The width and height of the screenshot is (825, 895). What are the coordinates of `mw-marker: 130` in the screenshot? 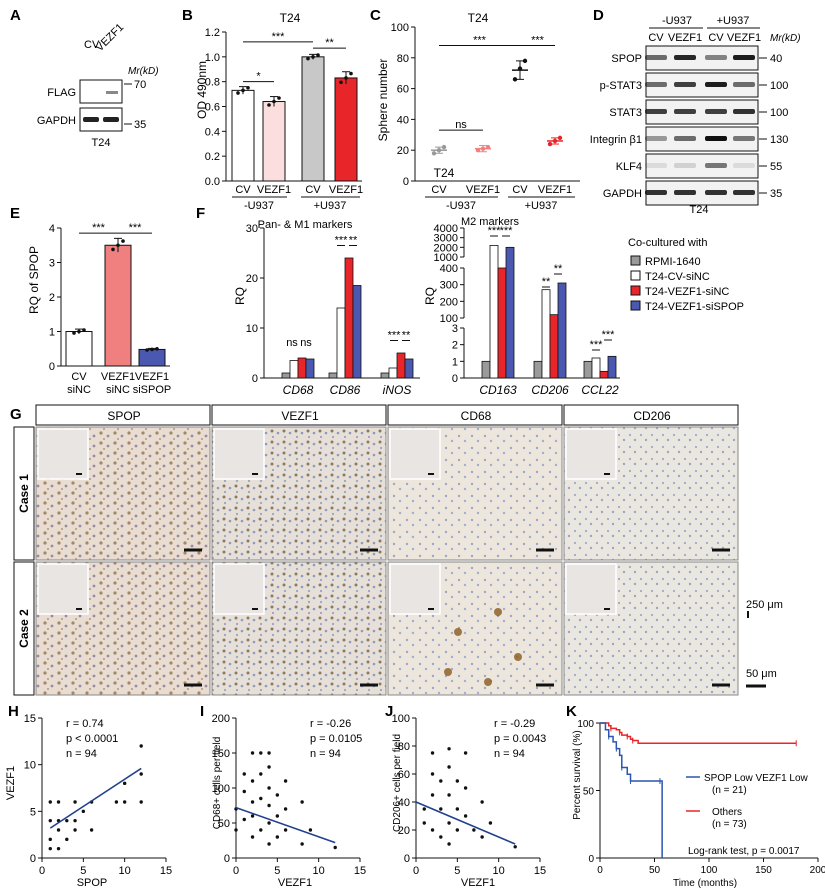 It's located at (779, 140).